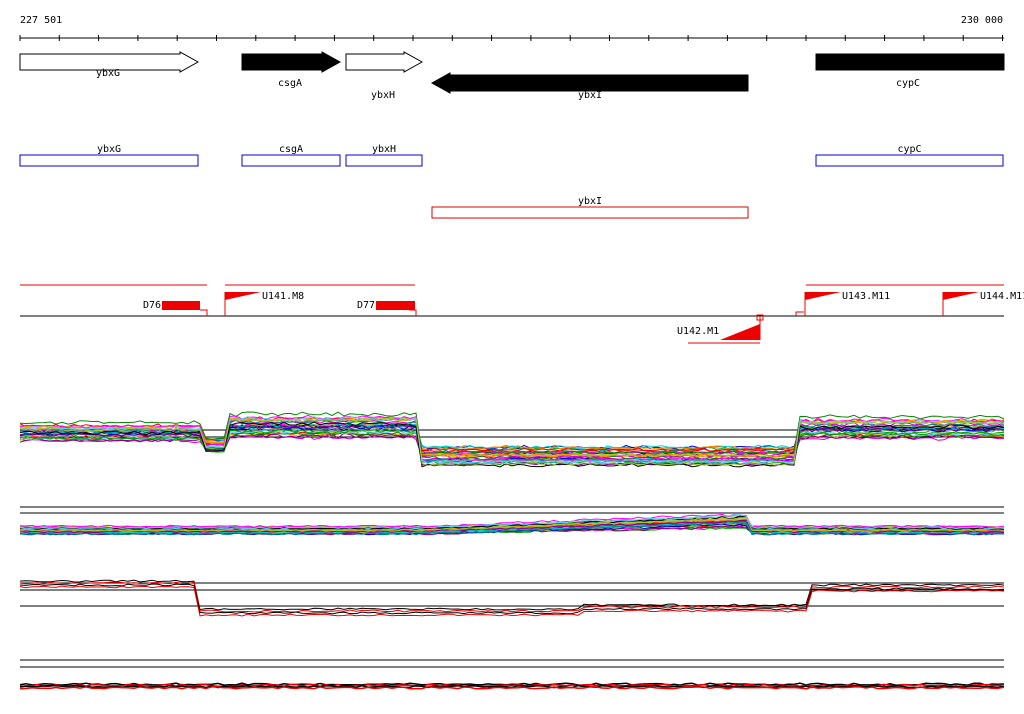 This screenshot has width=1024, height=714. I want to click on cds-label: ybxH, so click(384, 149).